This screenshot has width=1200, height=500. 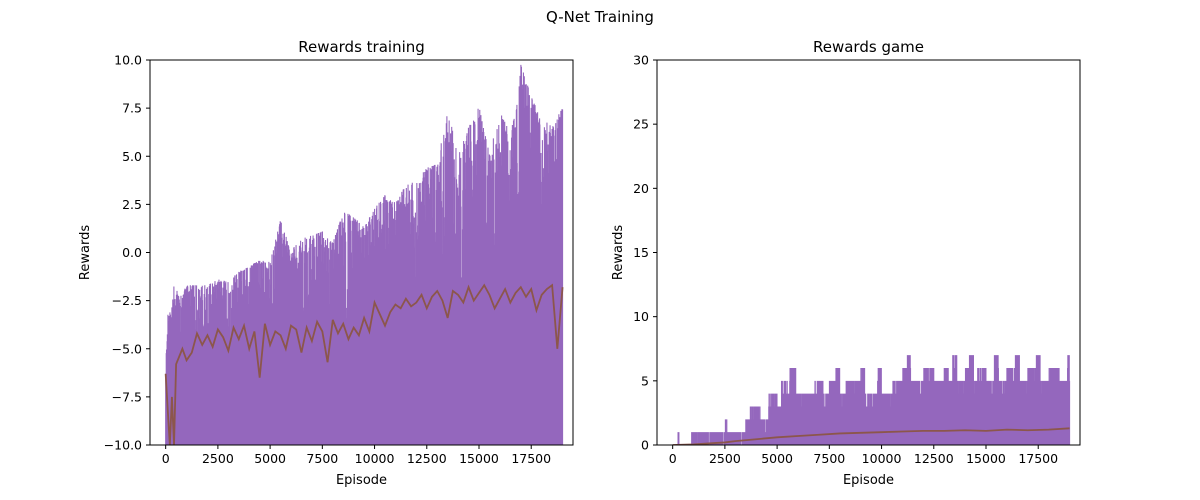 I want to click on x-axis-label-training: Episode, so click(x=361, y=480).